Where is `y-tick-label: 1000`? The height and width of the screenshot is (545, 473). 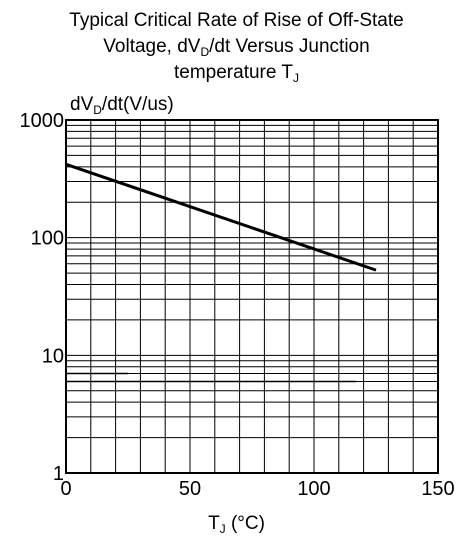
y-tick-label: 1000 is located at coordinates (42, 121).